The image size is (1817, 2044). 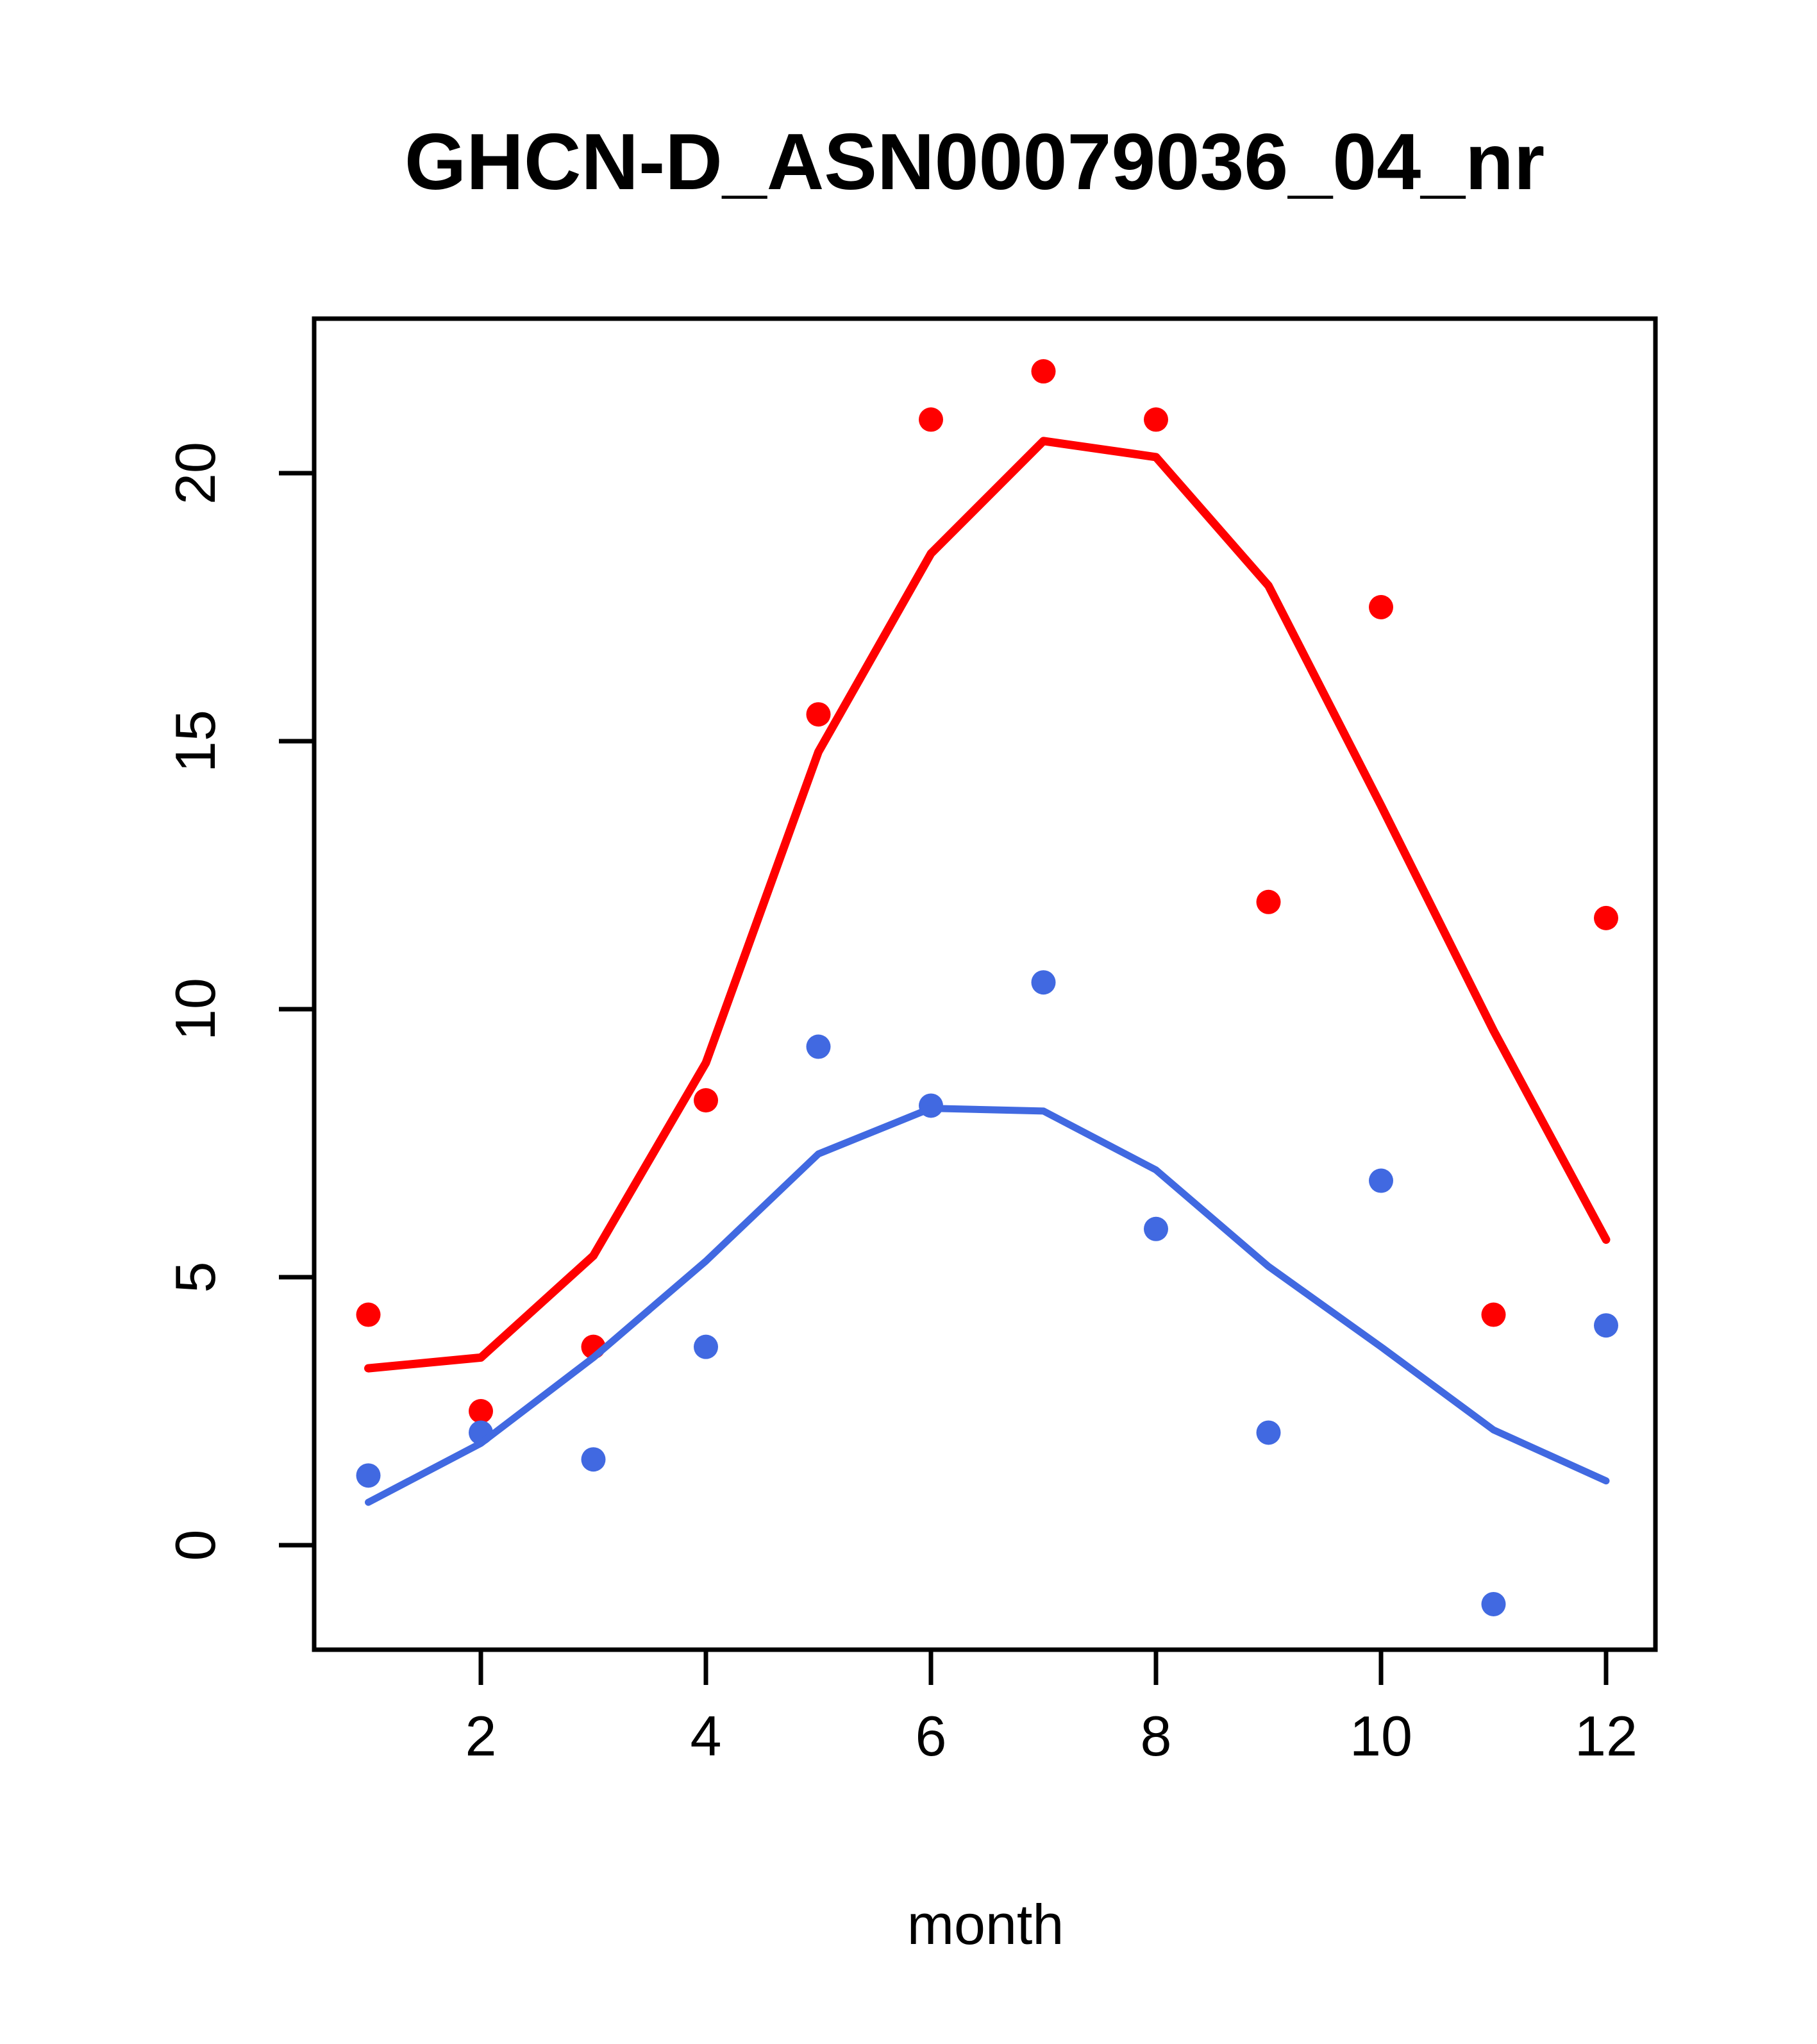 What do you see at coordinates (1606, 1736) in the screenshot?
I see `x-tick-label: 12` at bounding box center [1606, 1736].